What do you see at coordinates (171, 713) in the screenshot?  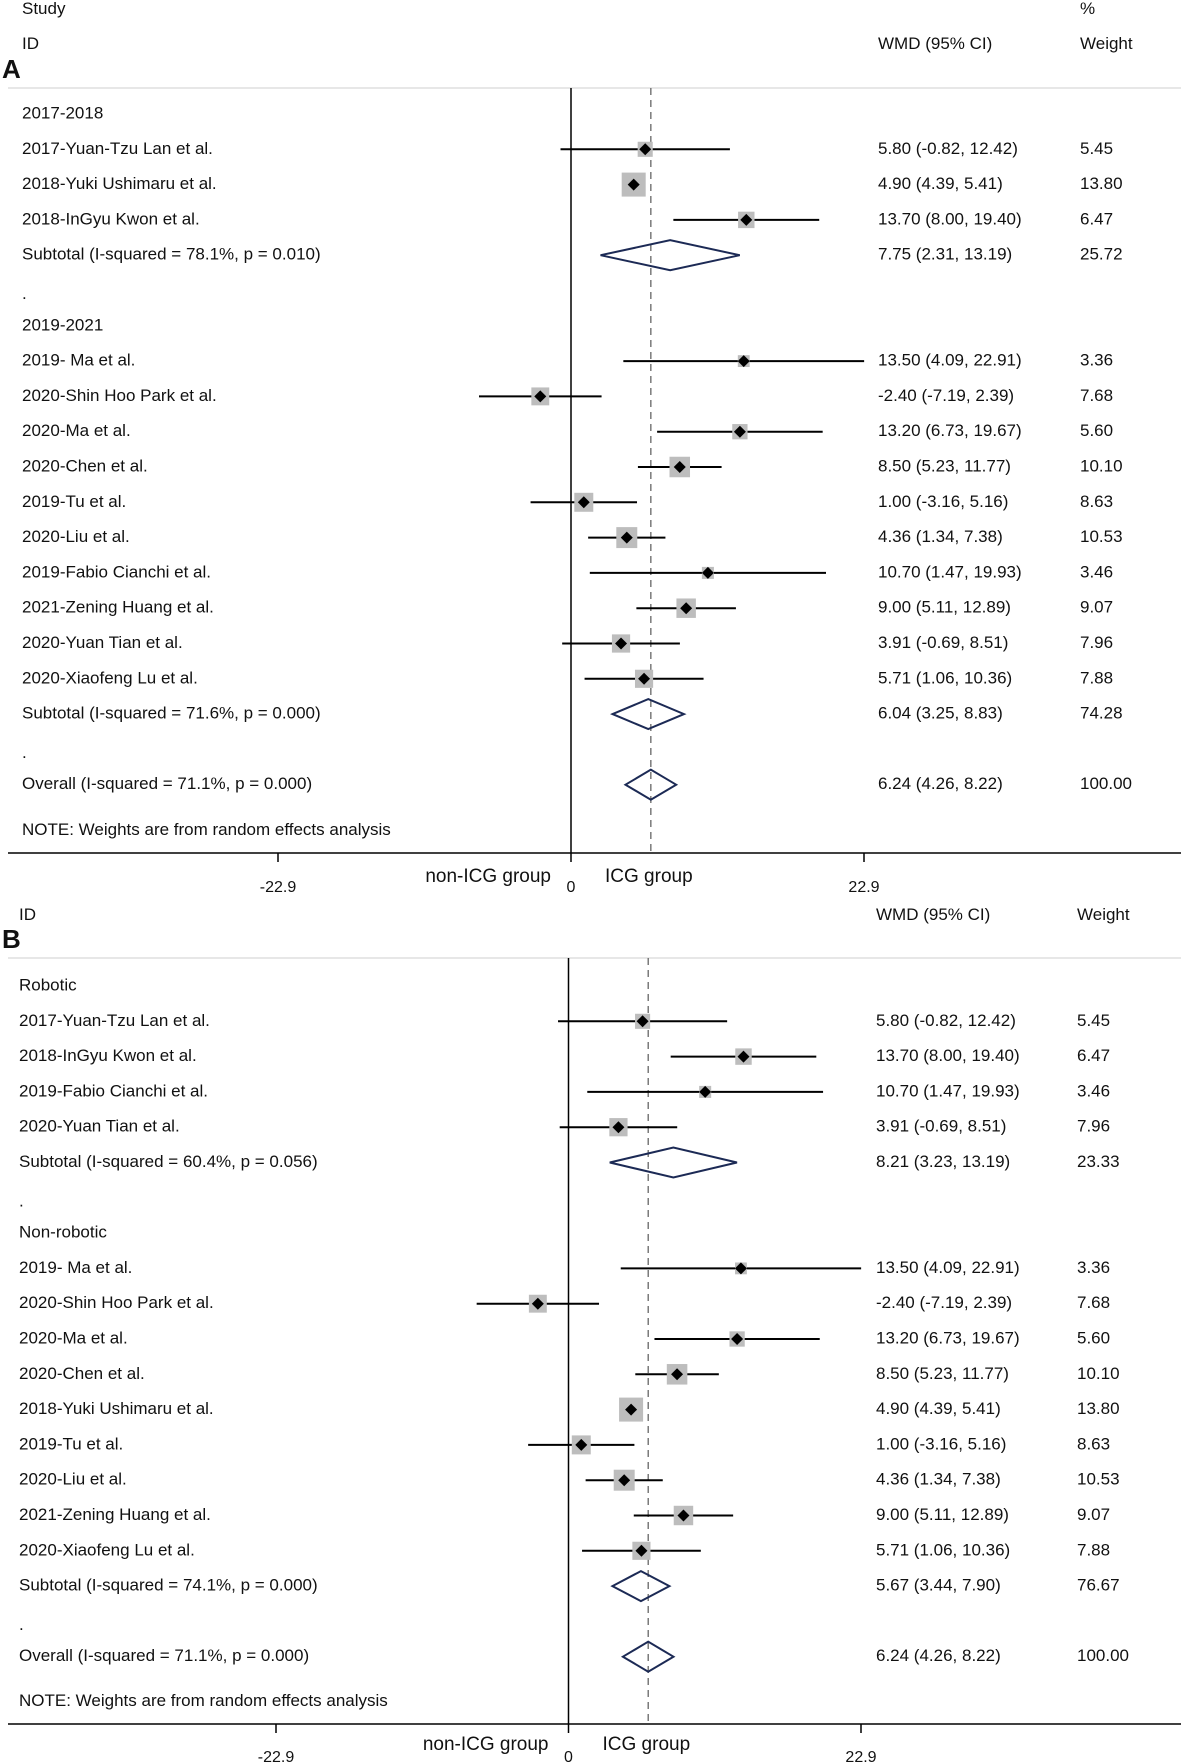 I see `subtotal-label: Subtotal (I-squared = 71.6%, p = 0.000)` at bounding box center [171, 713].